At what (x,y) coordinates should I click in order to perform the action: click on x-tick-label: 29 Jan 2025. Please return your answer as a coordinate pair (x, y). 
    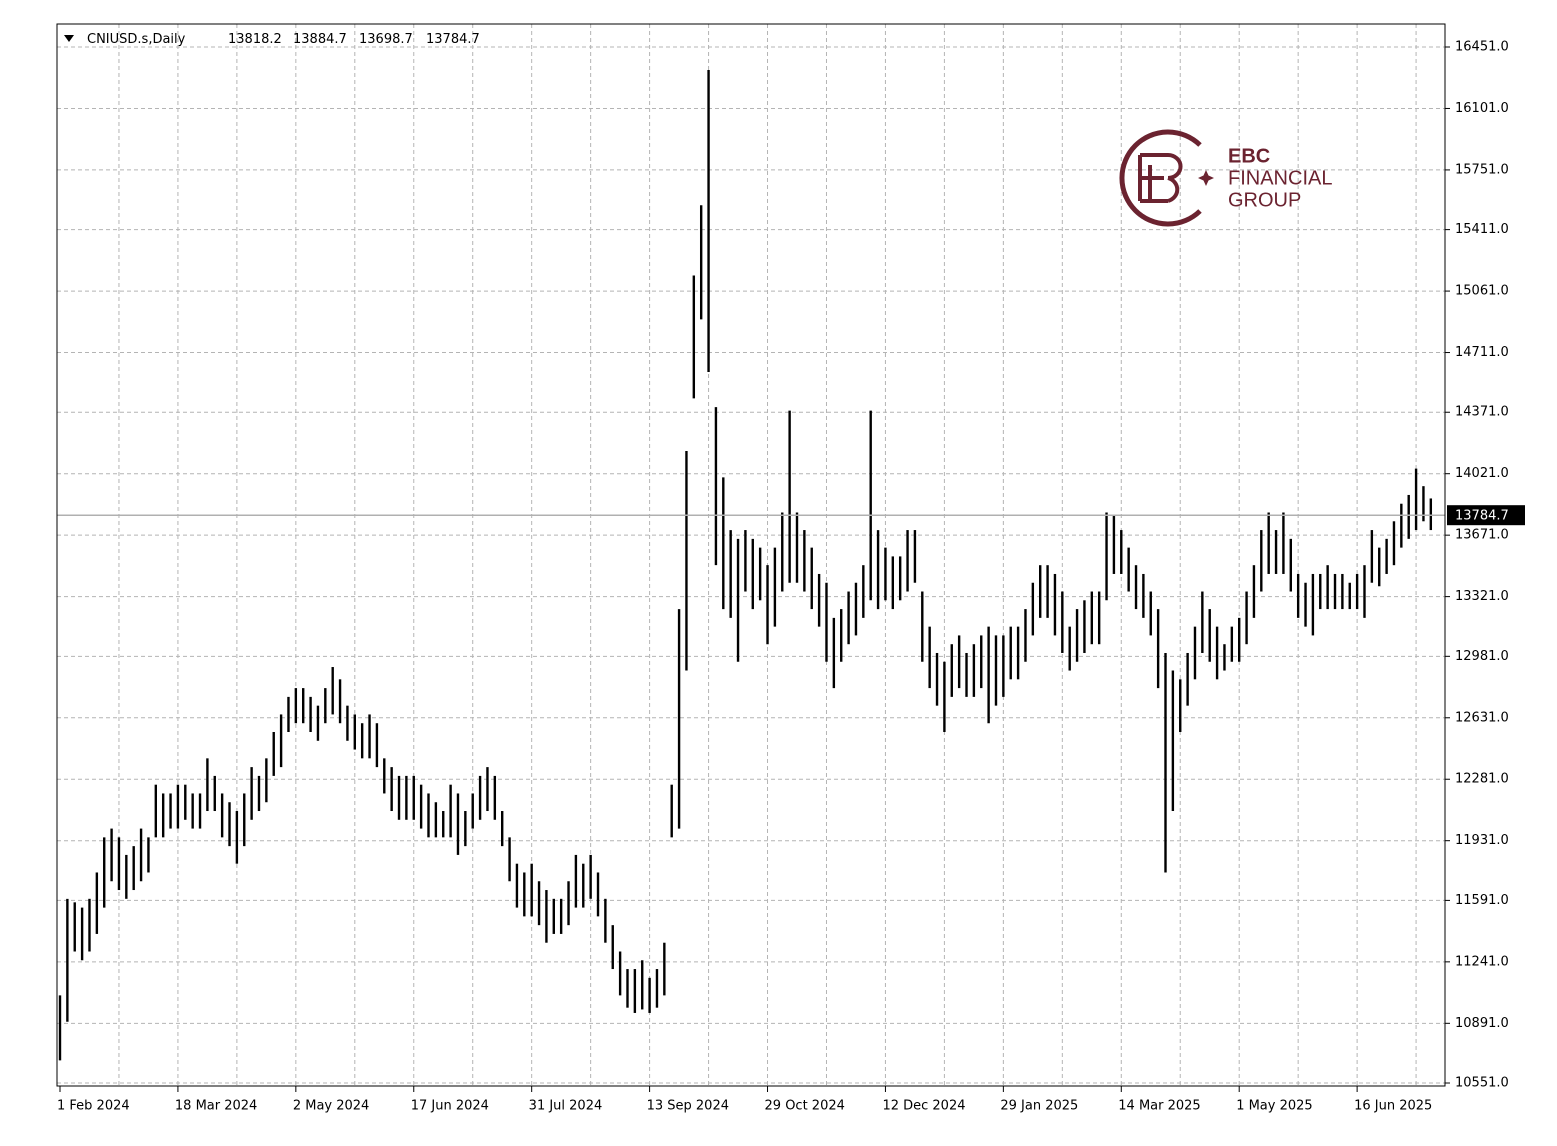
    Looking at the image, I should click on (1039, 1106).